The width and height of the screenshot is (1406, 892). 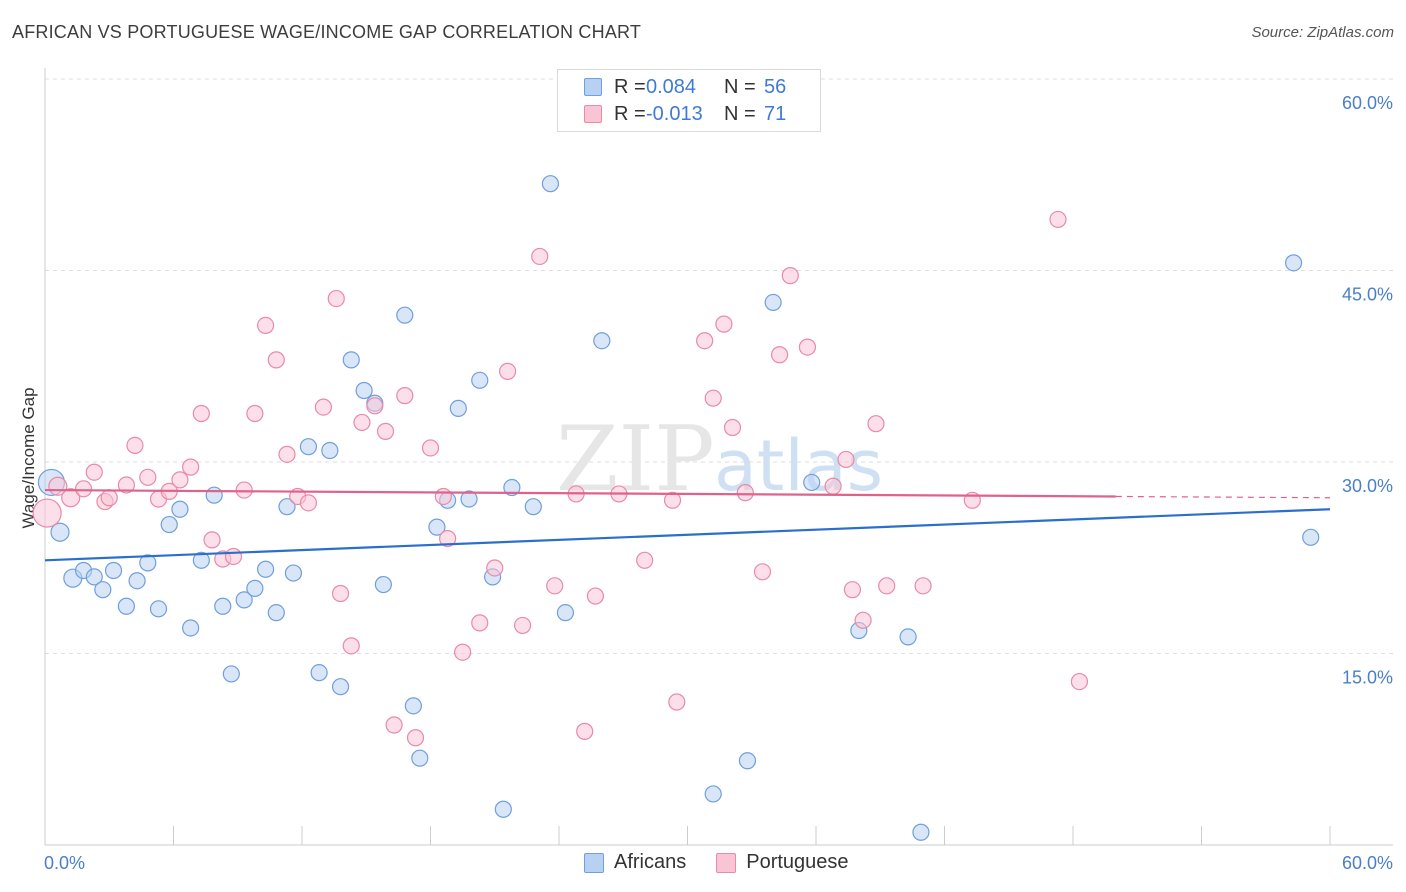 I want to click on n-value: 56, so click(x=775, y=86).